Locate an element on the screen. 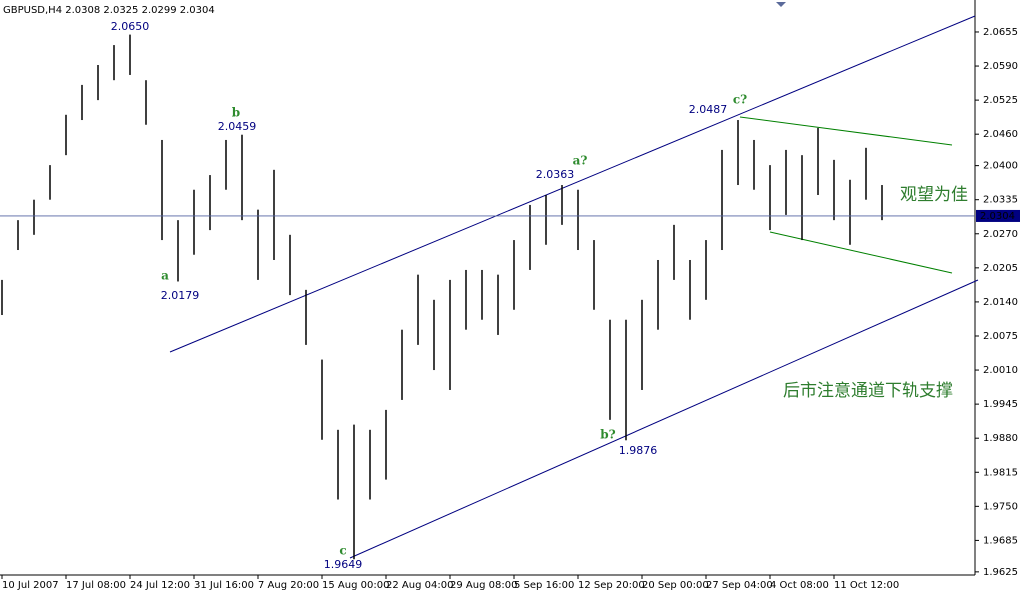 The height and width of the screenshot is (595, 1021). x-tick-label: 17 Jul 08:00 is located at coordinates (96, 585).